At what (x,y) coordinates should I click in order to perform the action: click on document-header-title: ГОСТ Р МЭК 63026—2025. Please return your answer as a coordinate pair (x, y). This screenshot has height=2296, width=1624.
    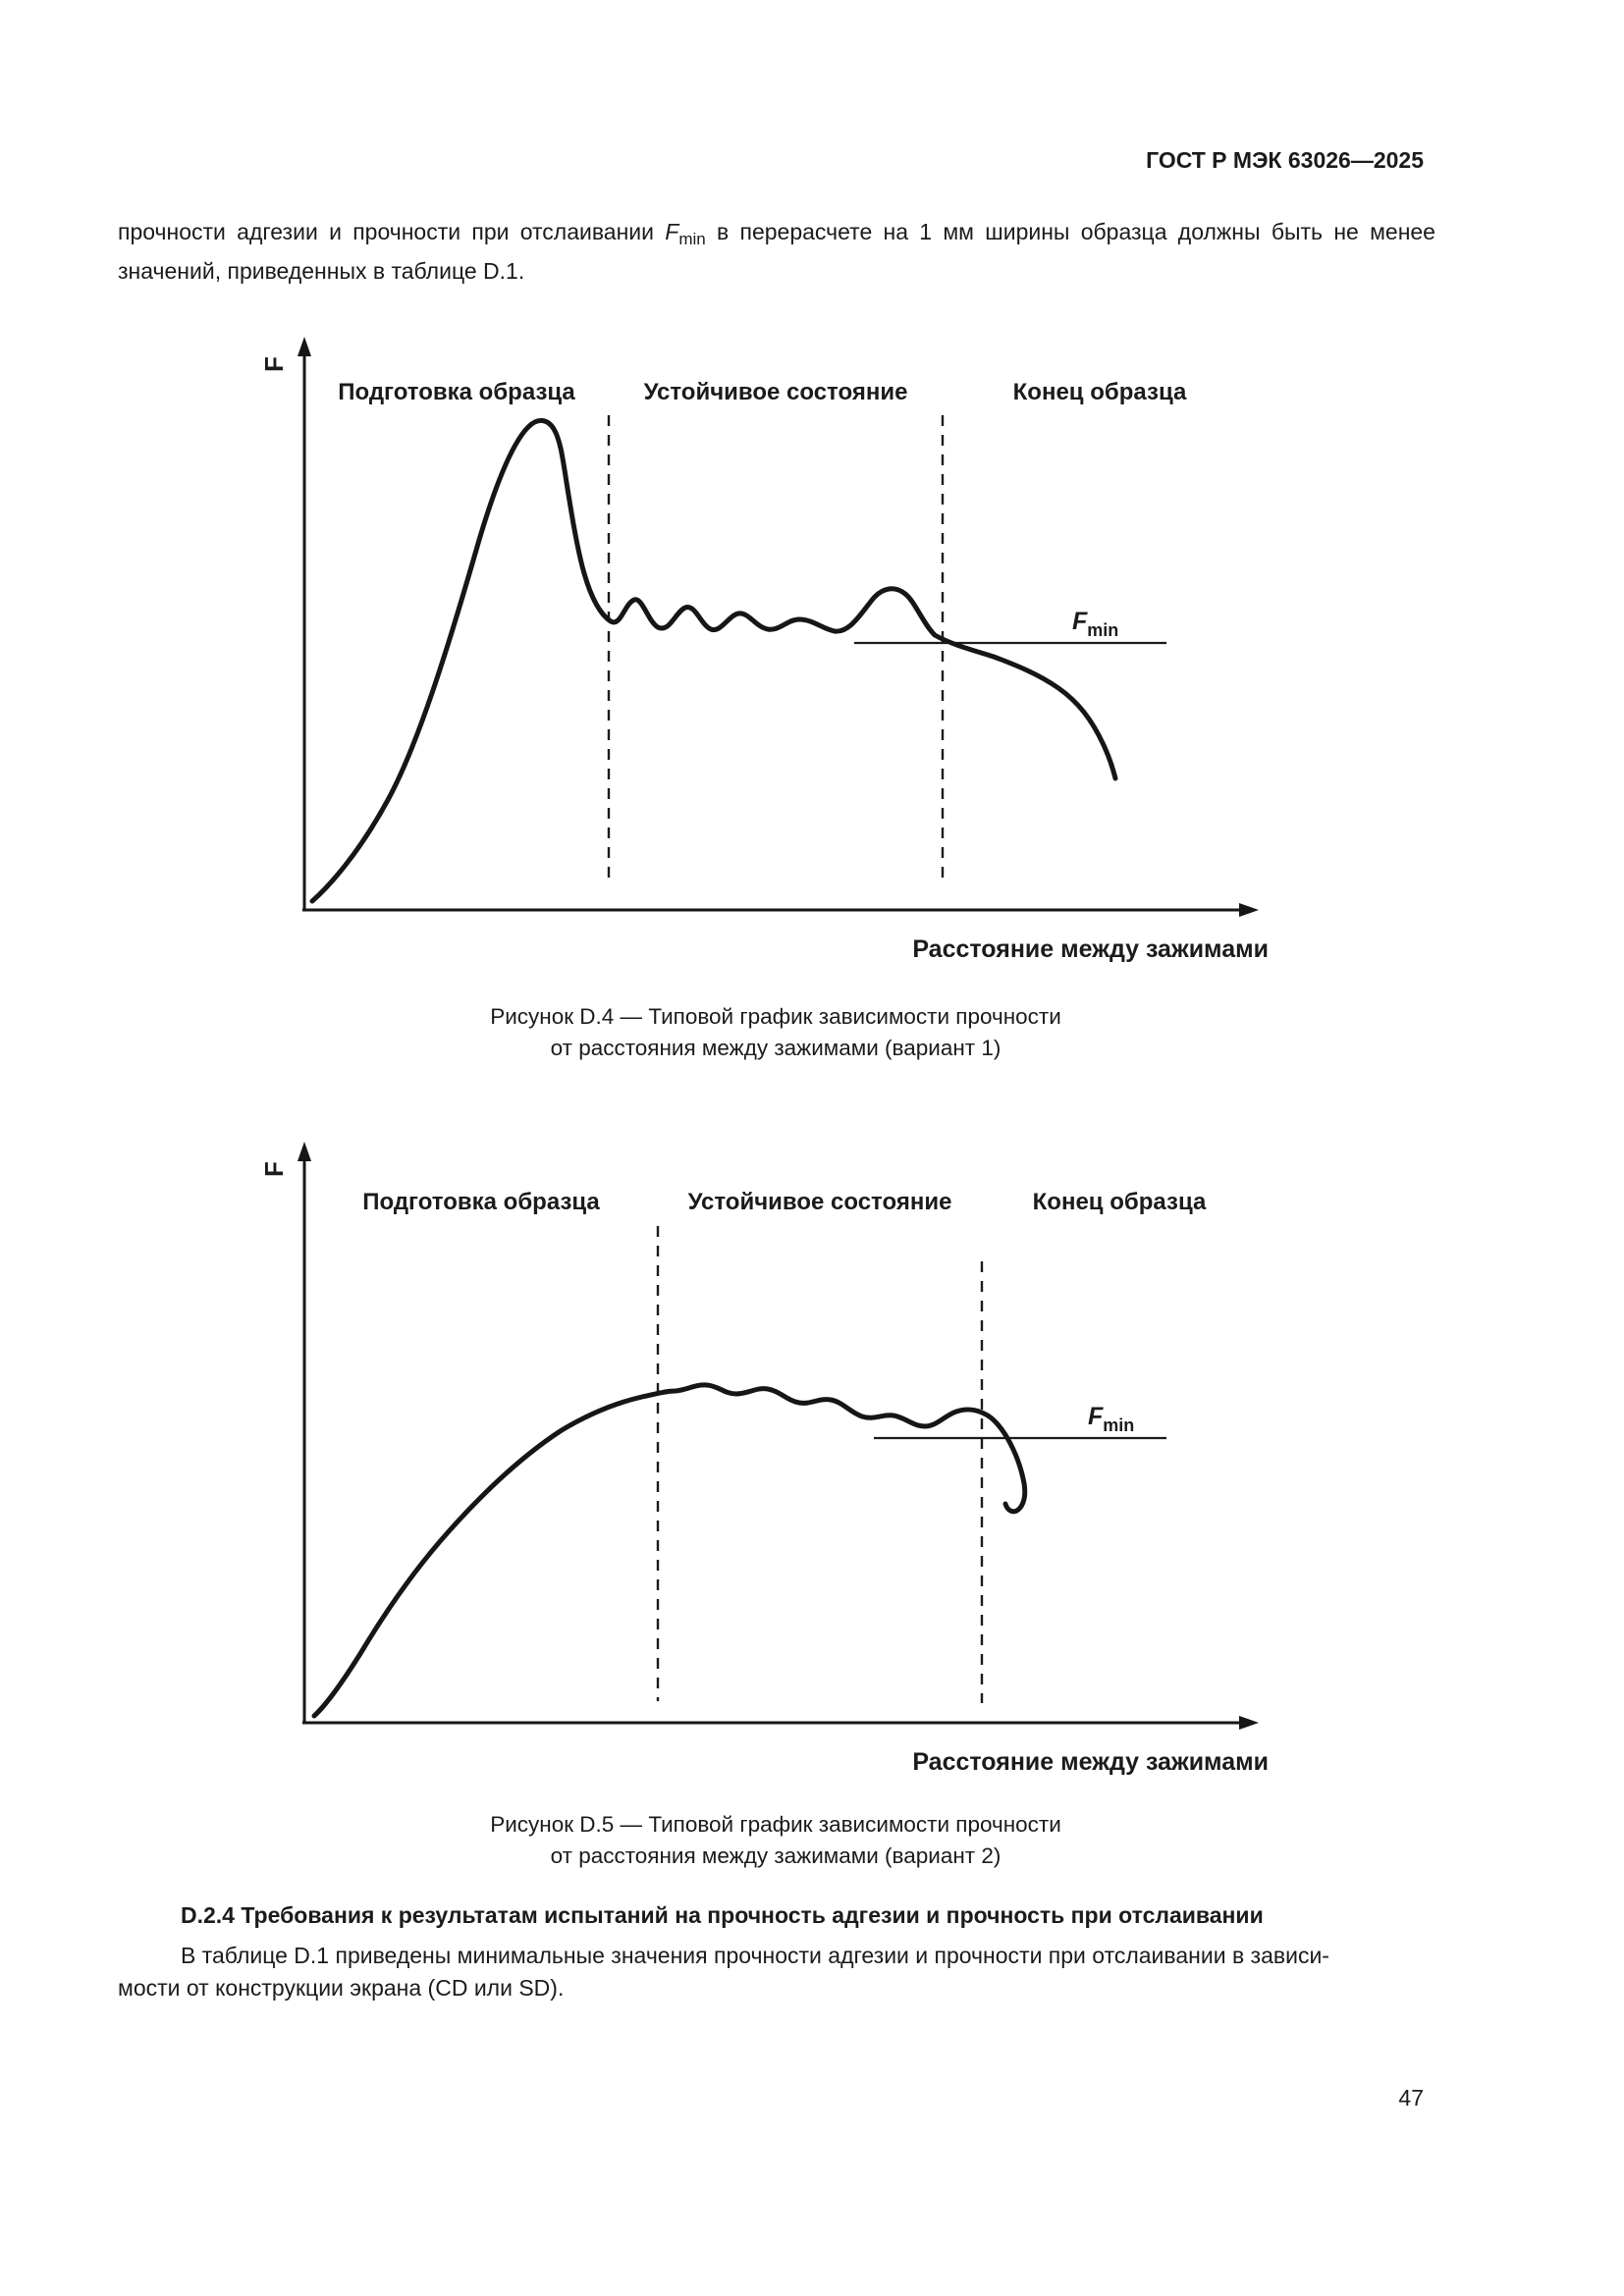
    Looking at the image, I should click on (1285, 160).